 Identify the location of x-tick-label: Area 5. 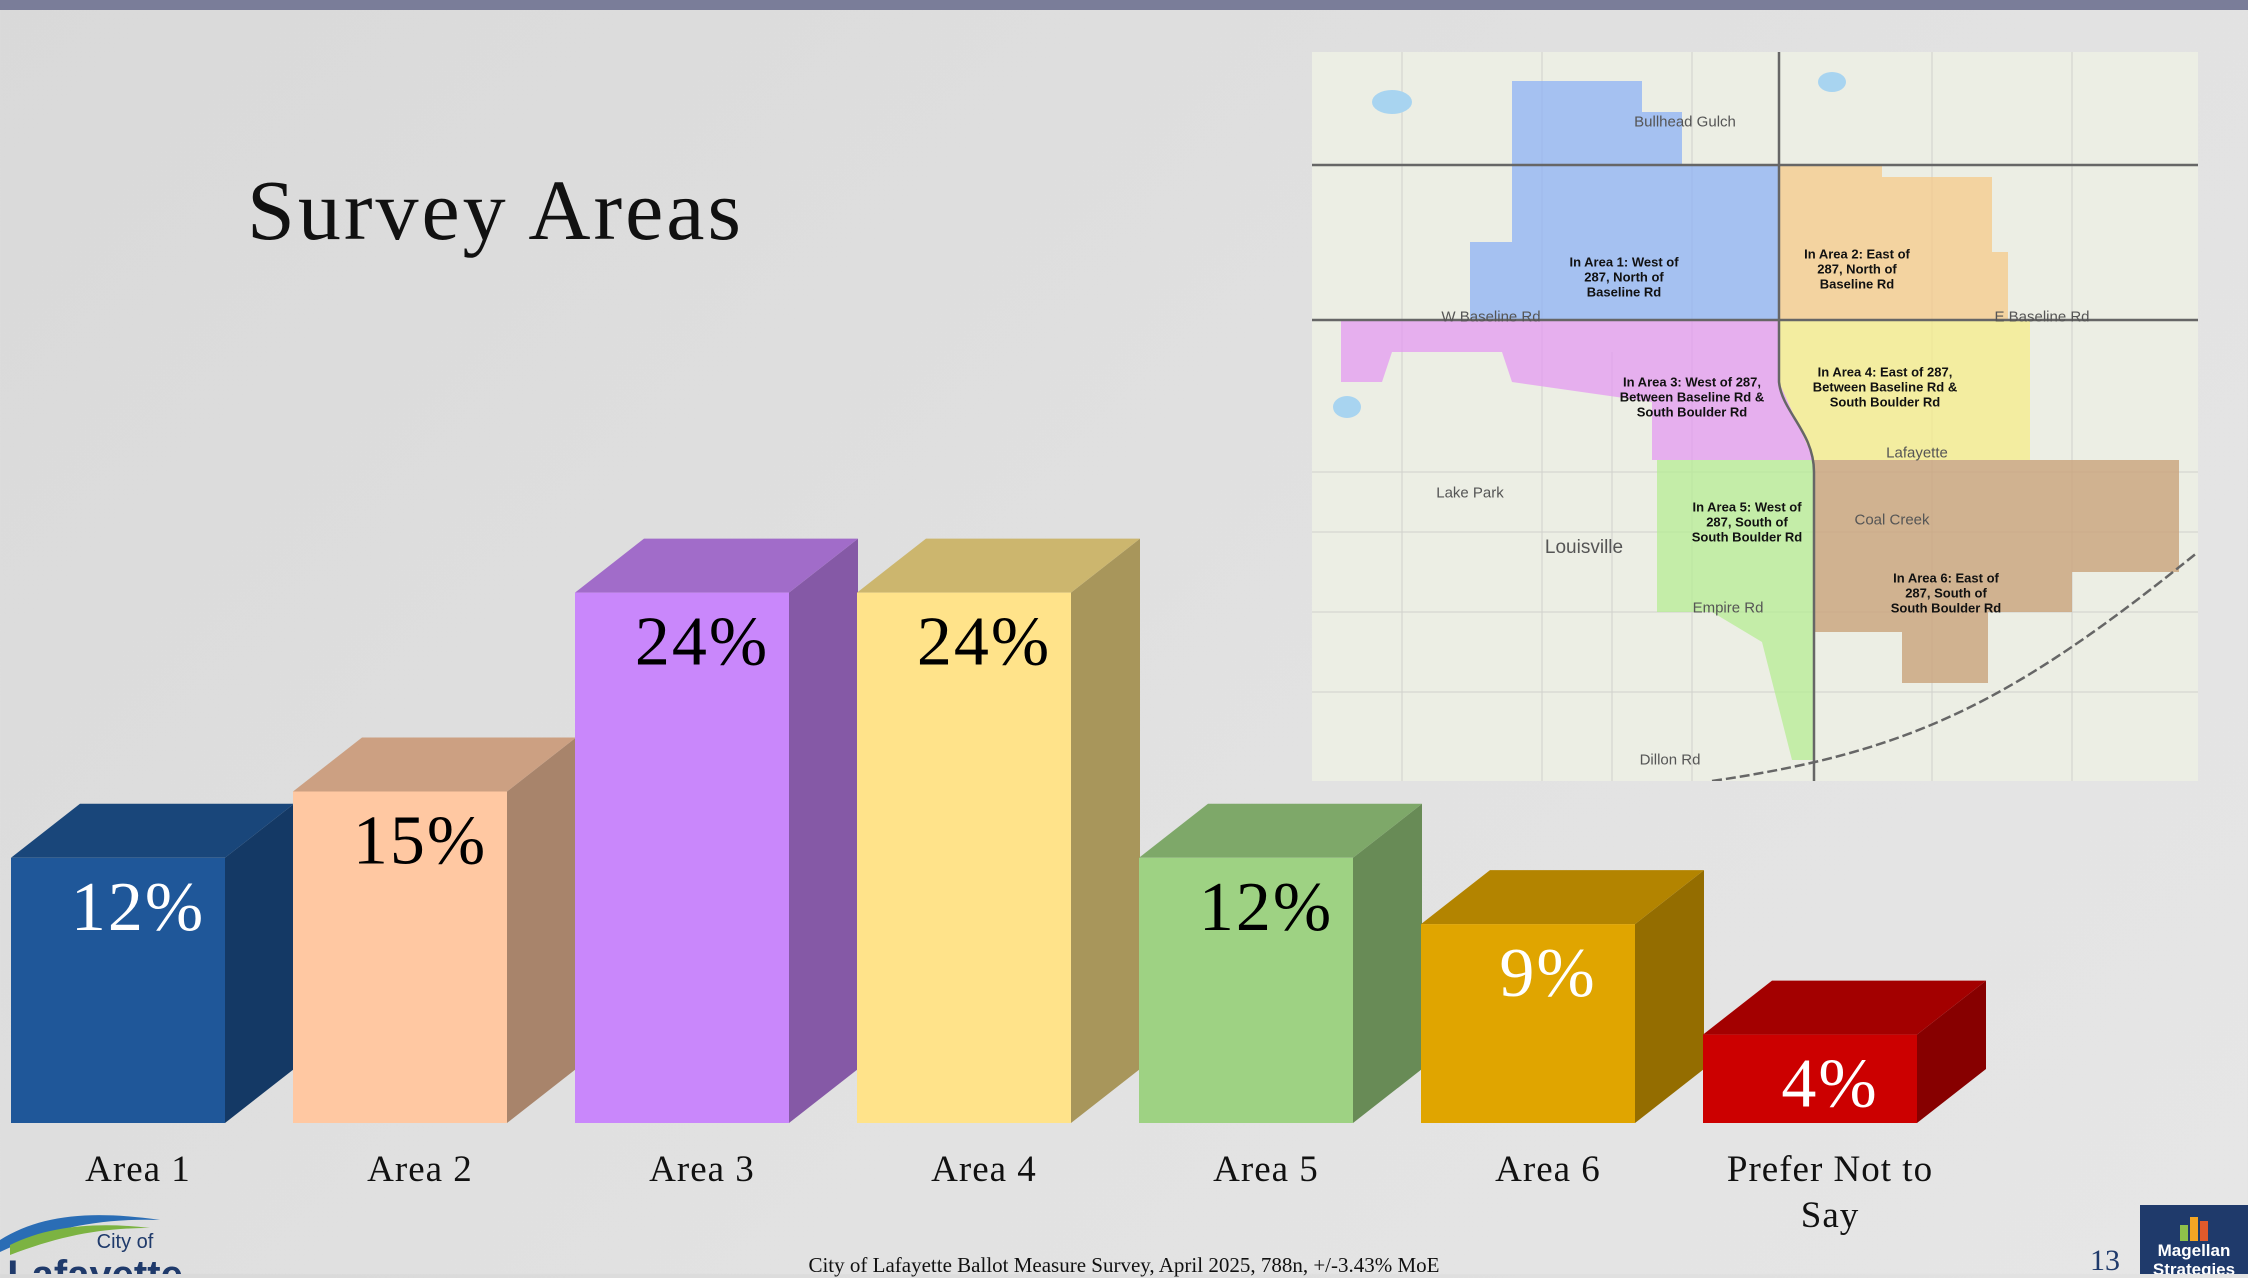
(1266, 1169).